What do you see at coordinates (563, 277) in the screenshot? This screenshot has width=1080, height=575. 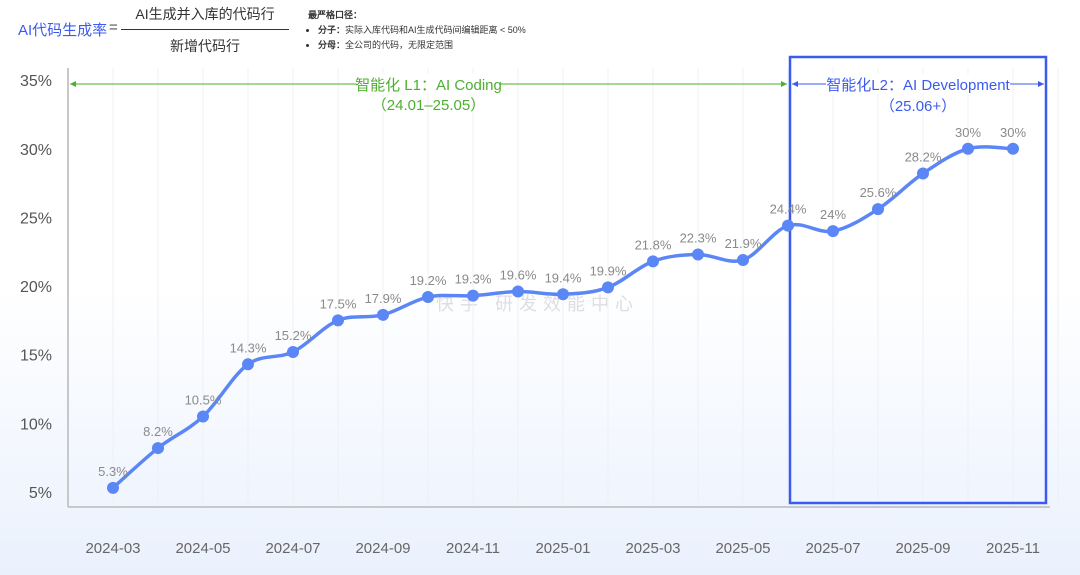 I see `data-label: 19.4%` at bounding box center [563, 277].